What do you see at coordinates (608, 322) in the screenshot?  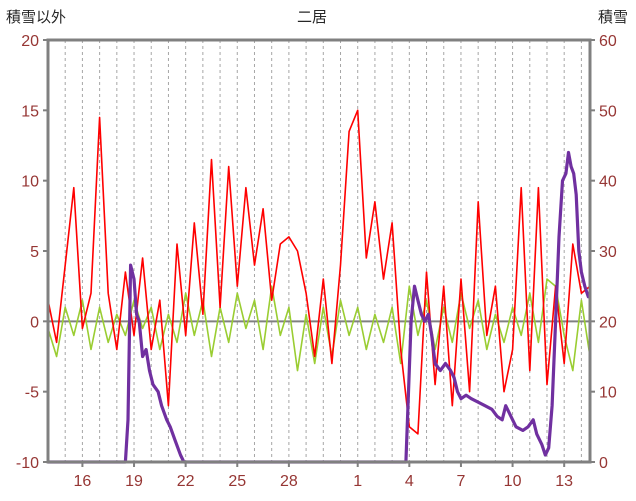 I see `right-axis-tick-label: 20` at bounding box center [608, 322].